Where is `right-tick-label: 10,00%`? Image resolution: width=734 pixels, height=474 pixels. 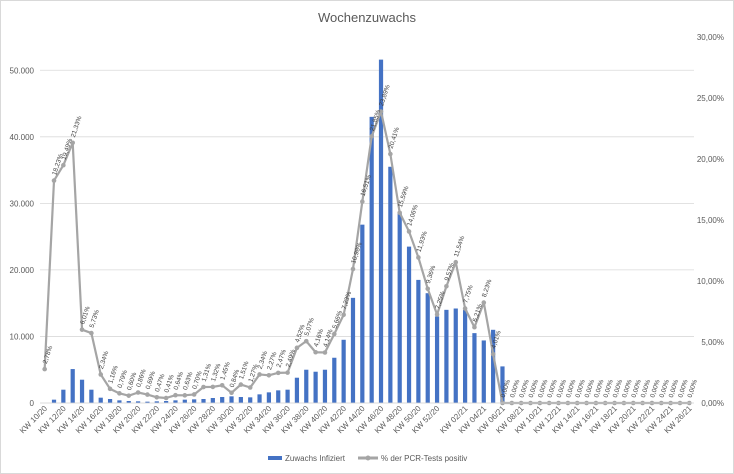 right-tick-label: 10,00% is located at coordinates (710, 281).